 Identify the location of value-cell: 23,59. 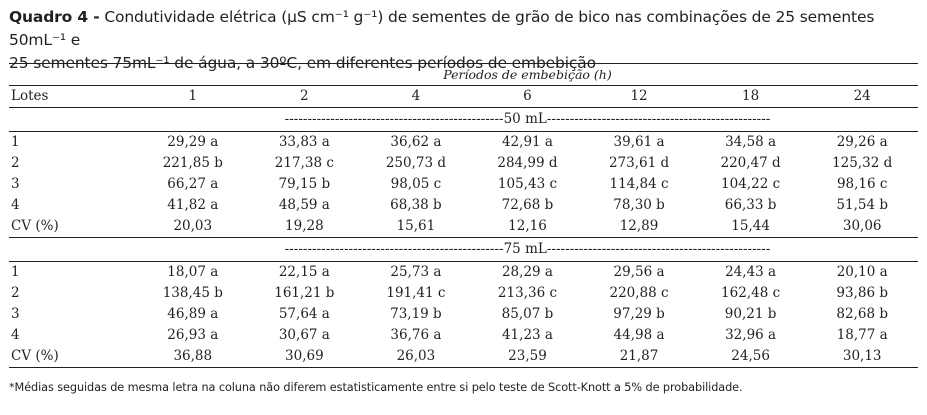
(527, 357).